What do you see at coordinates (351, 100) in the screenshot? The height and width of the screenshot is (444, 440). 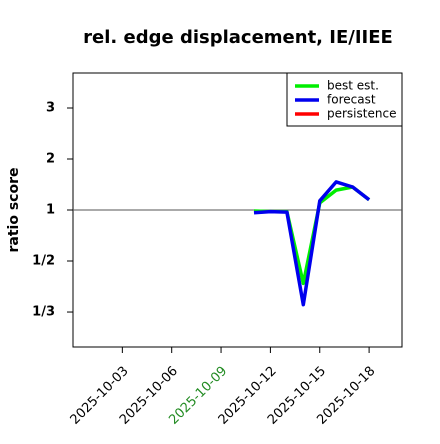 I see `legend-label: forecast` at bounding box center [351, 100].